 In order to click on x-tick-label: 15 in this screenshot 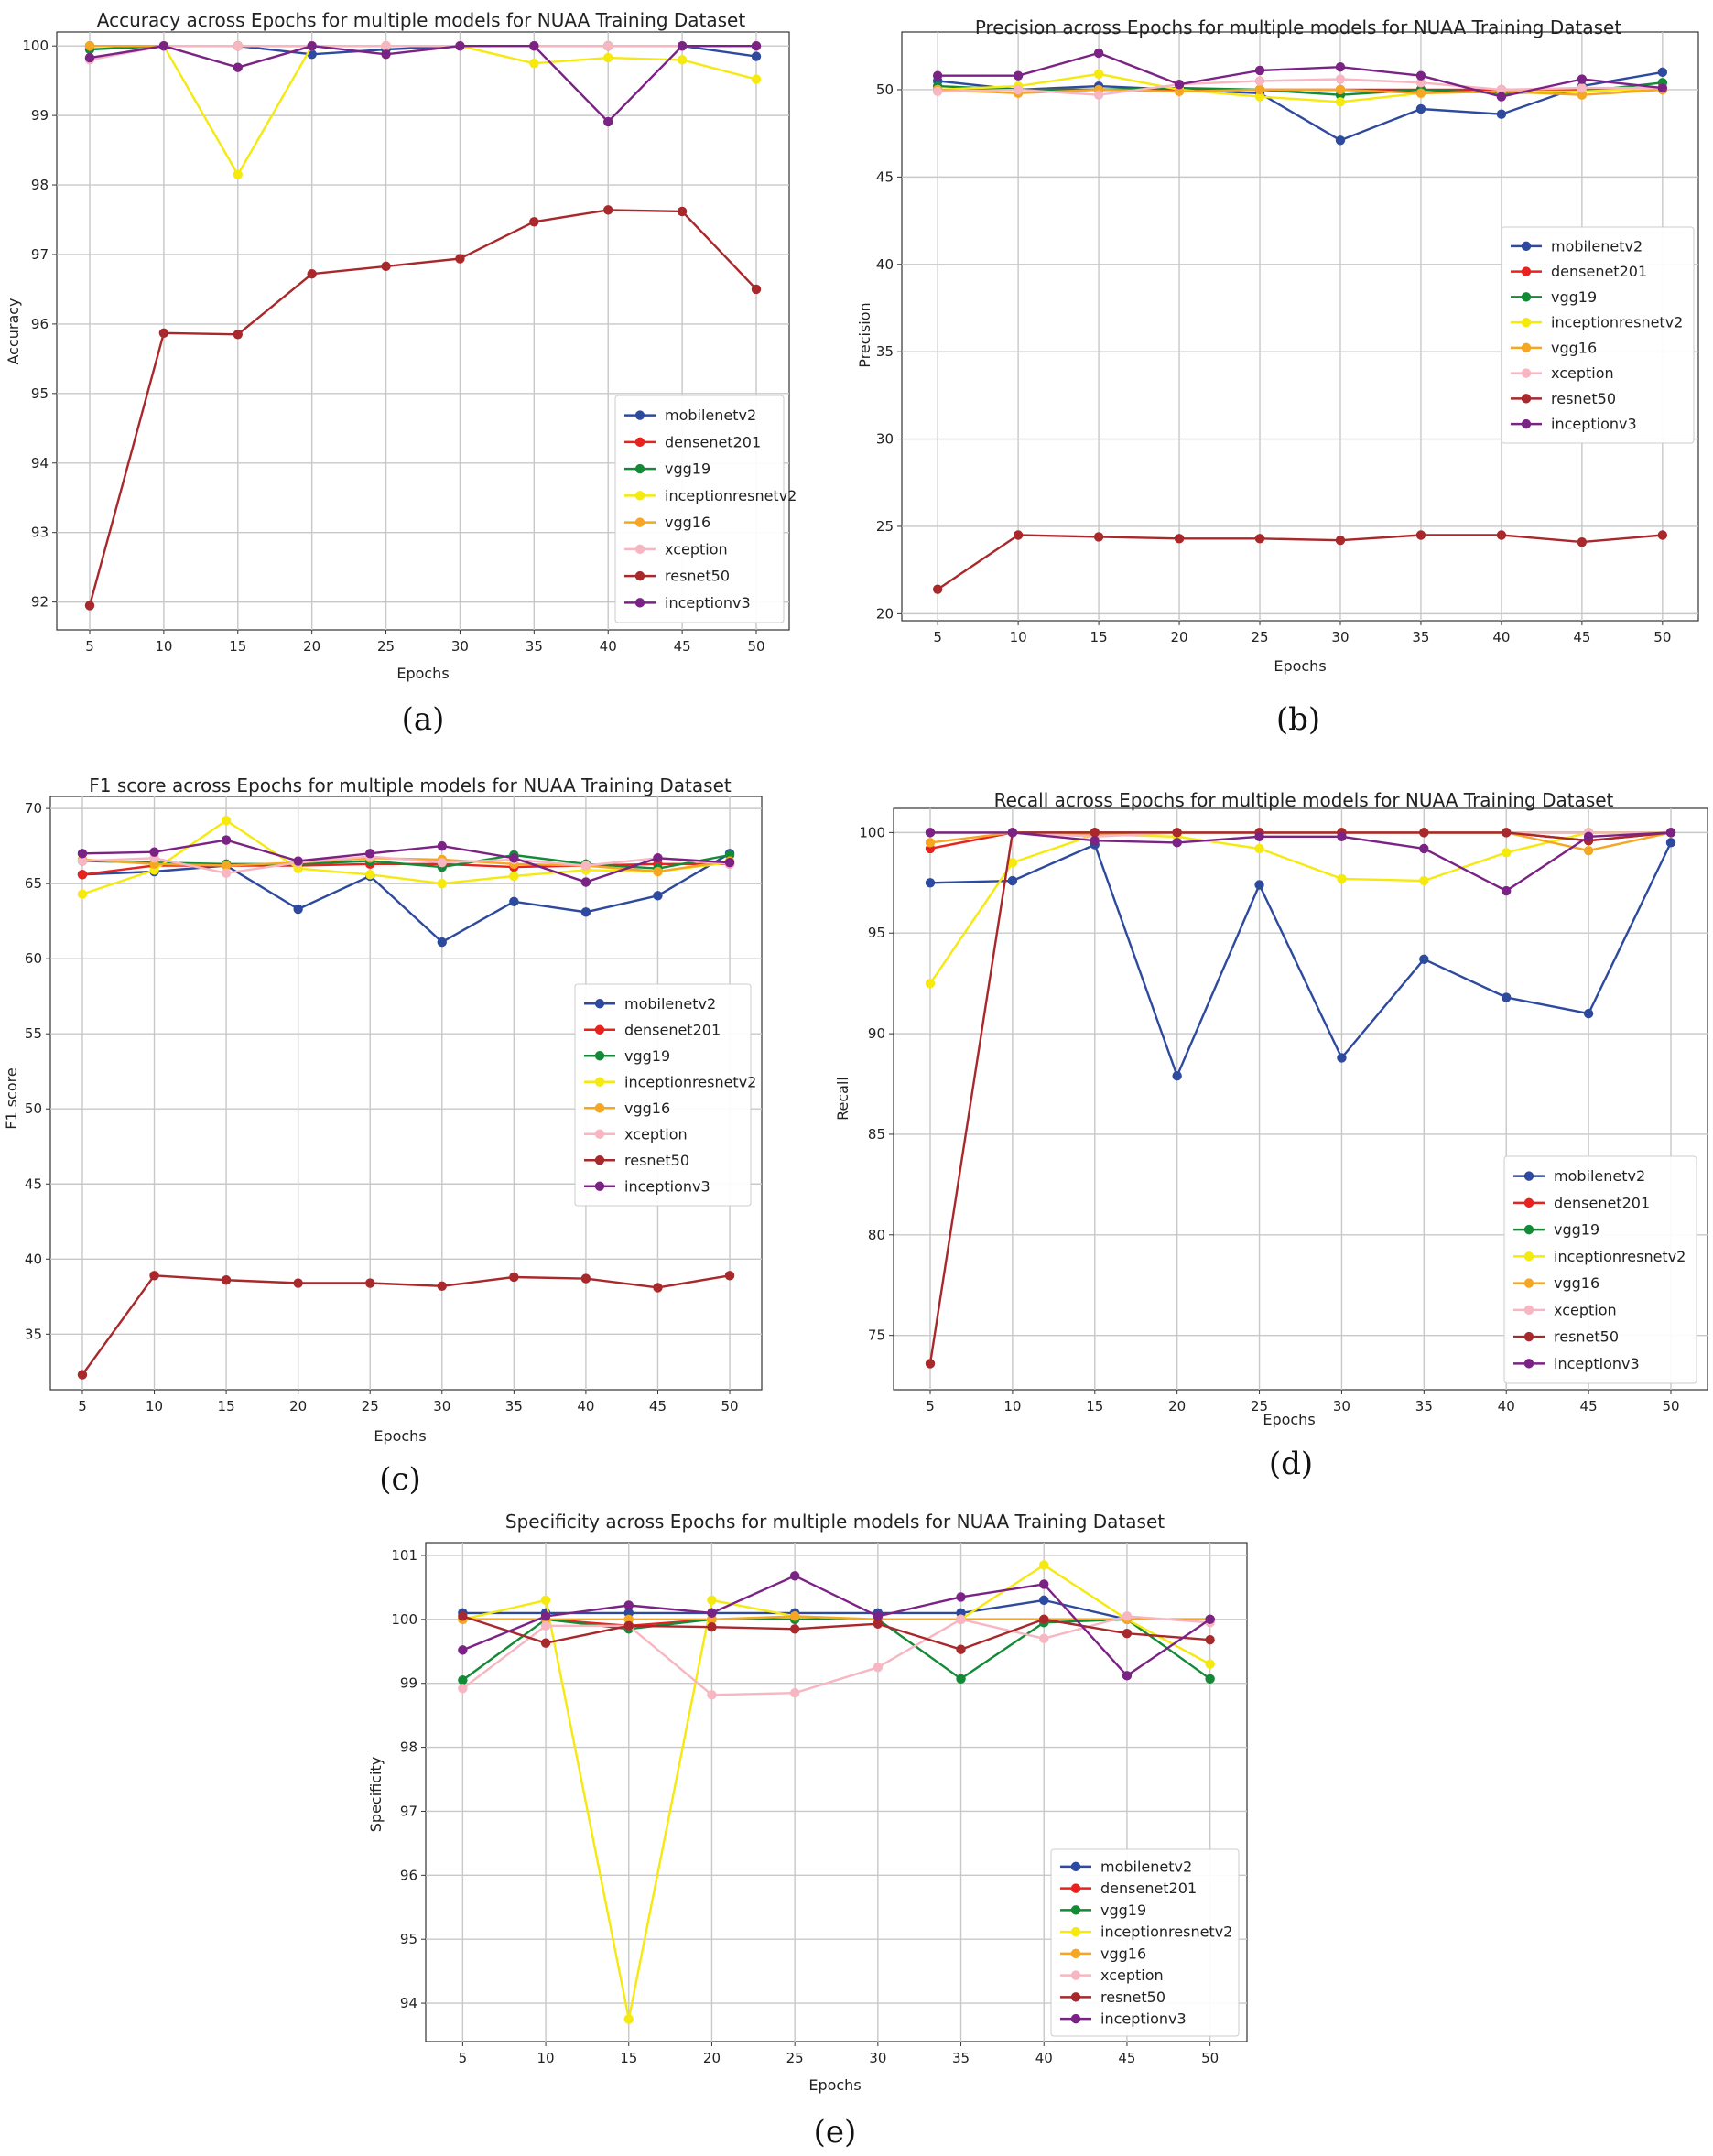, I will do `click(1094, 1406)`.